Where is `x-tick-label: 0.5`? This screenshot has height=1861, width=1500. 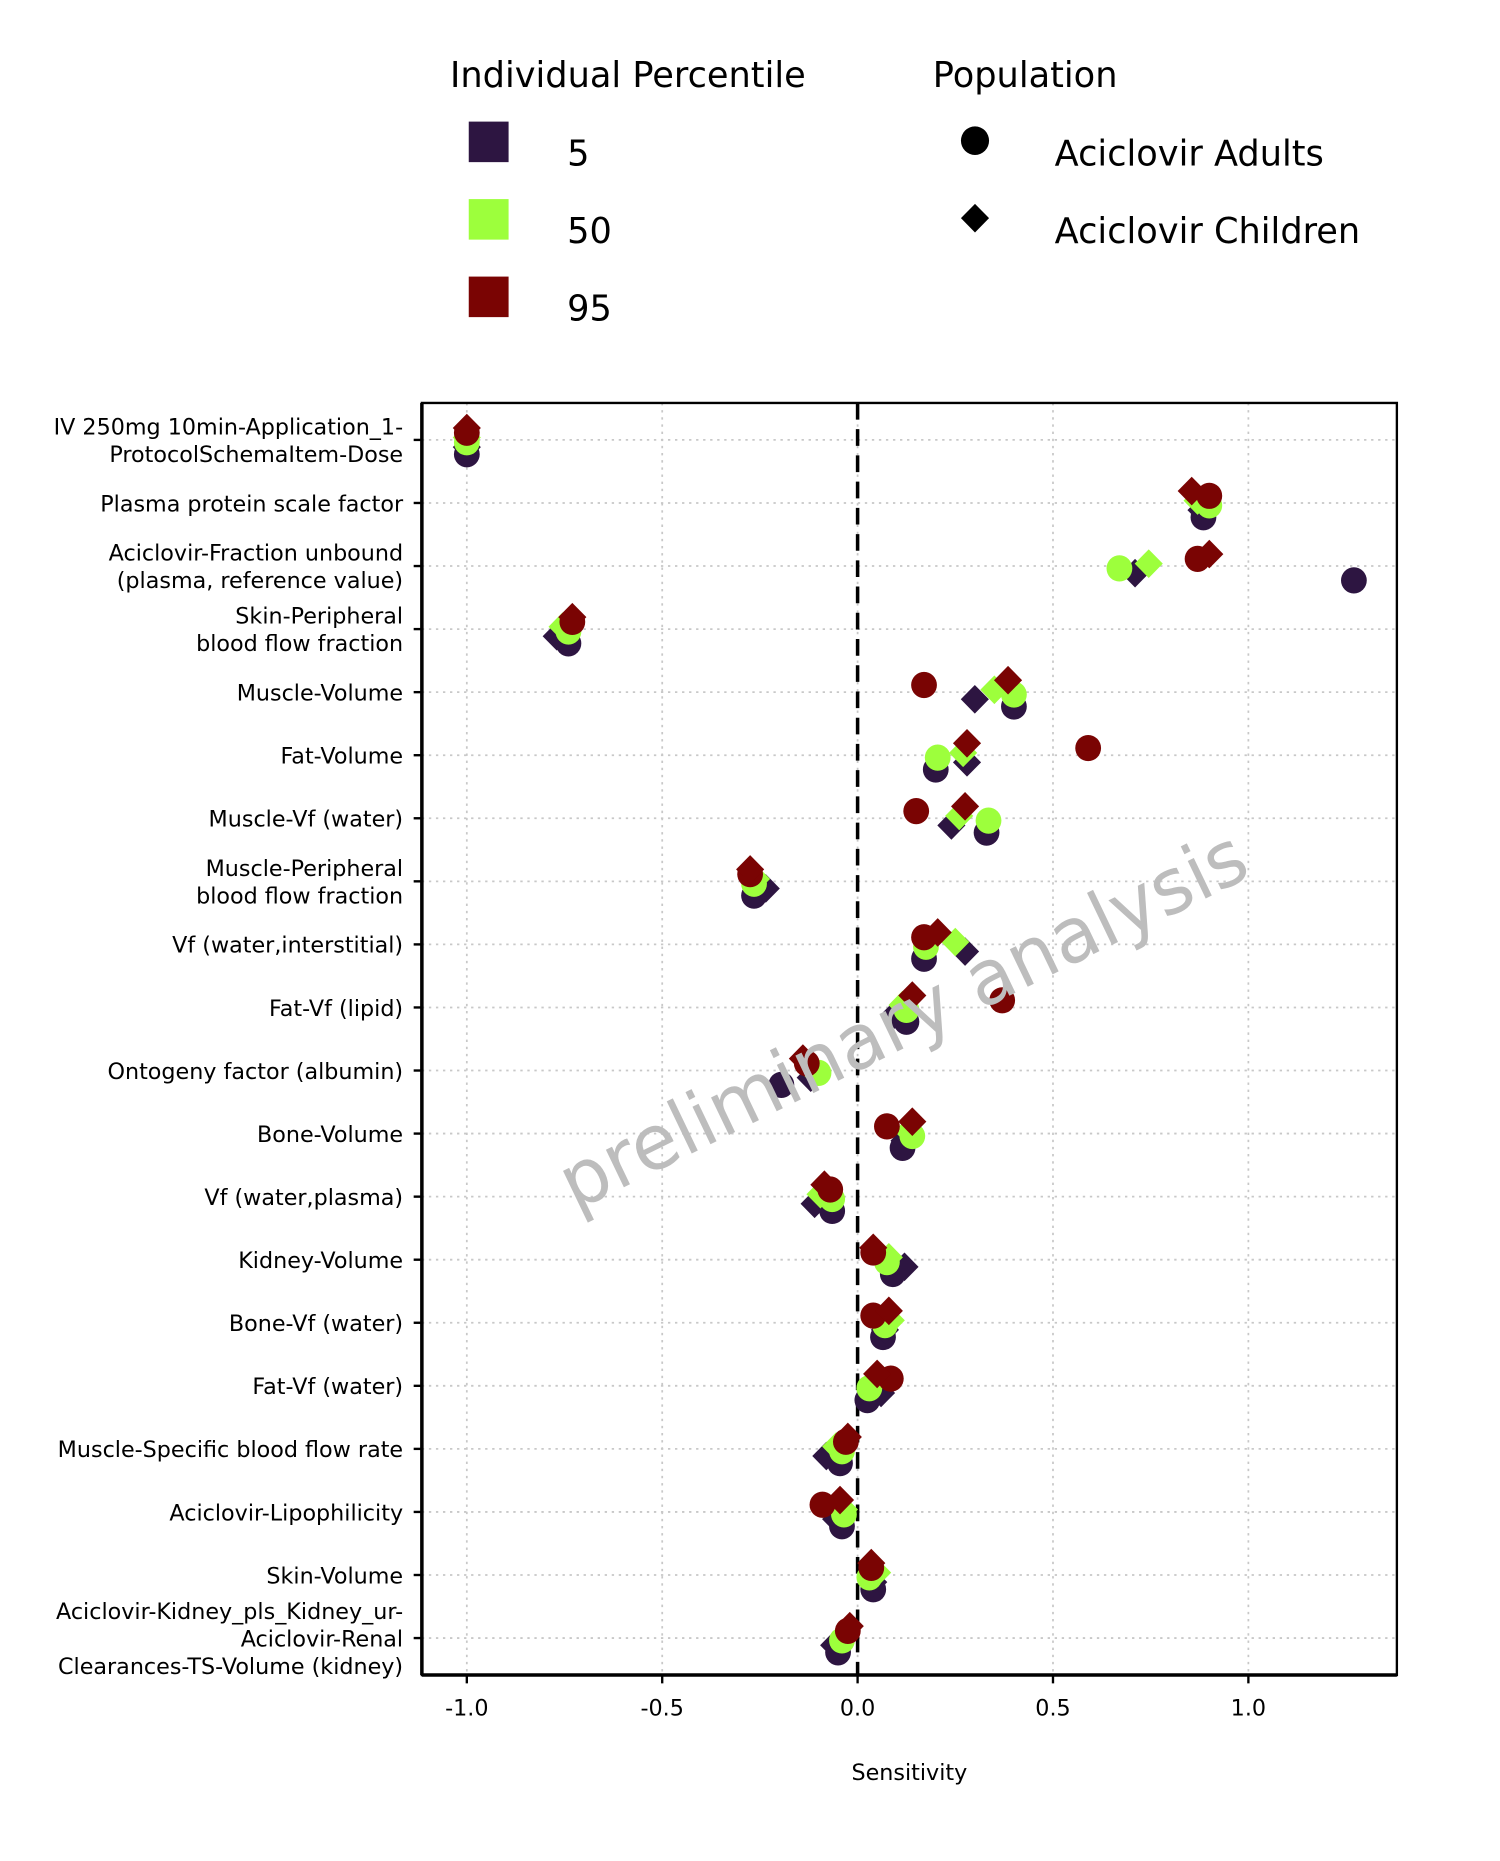
x-tick-label: 0.5 is located at coordinates (1052, 1708).